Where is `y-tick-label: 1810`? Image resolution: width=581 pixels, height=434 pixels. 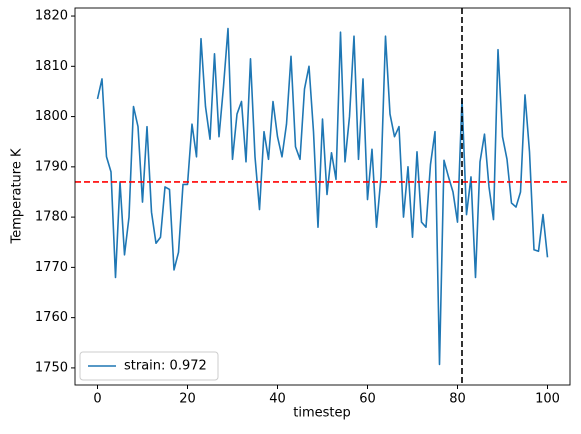
y-tick-label: 1810 is located at coordinates (51, 66).